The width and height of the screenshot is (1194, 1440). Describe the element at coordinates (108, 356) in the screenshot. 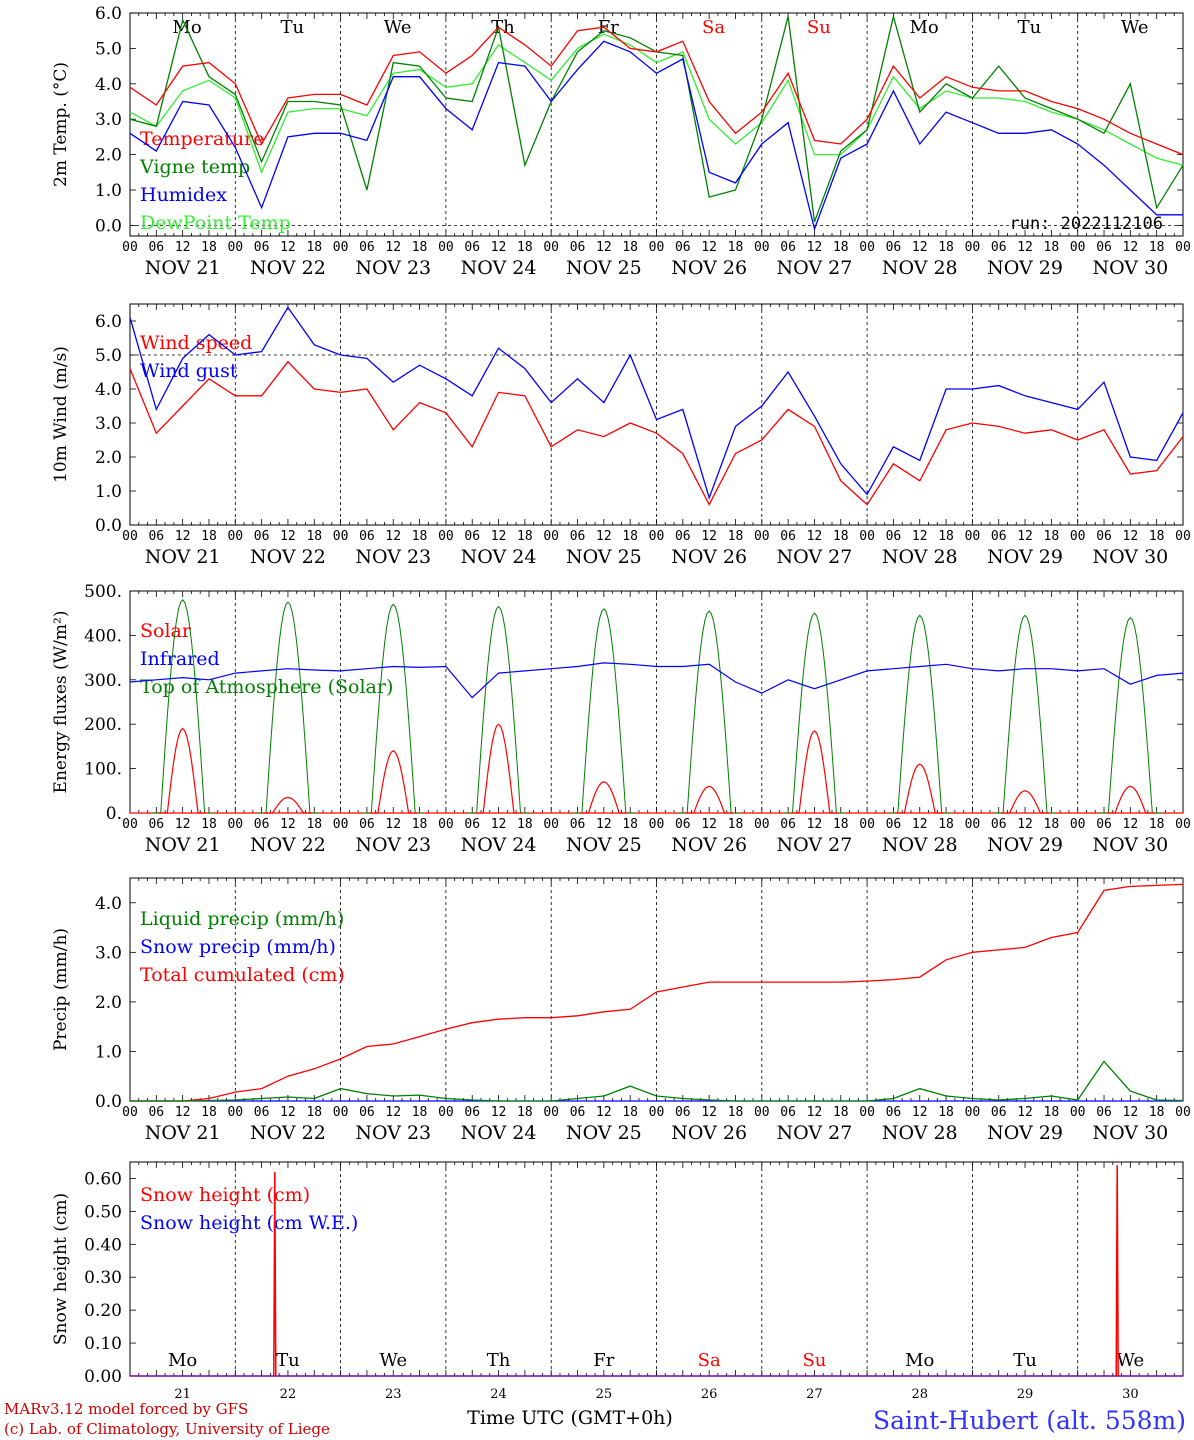

I see `y-tick-label: 5.0` at that location.